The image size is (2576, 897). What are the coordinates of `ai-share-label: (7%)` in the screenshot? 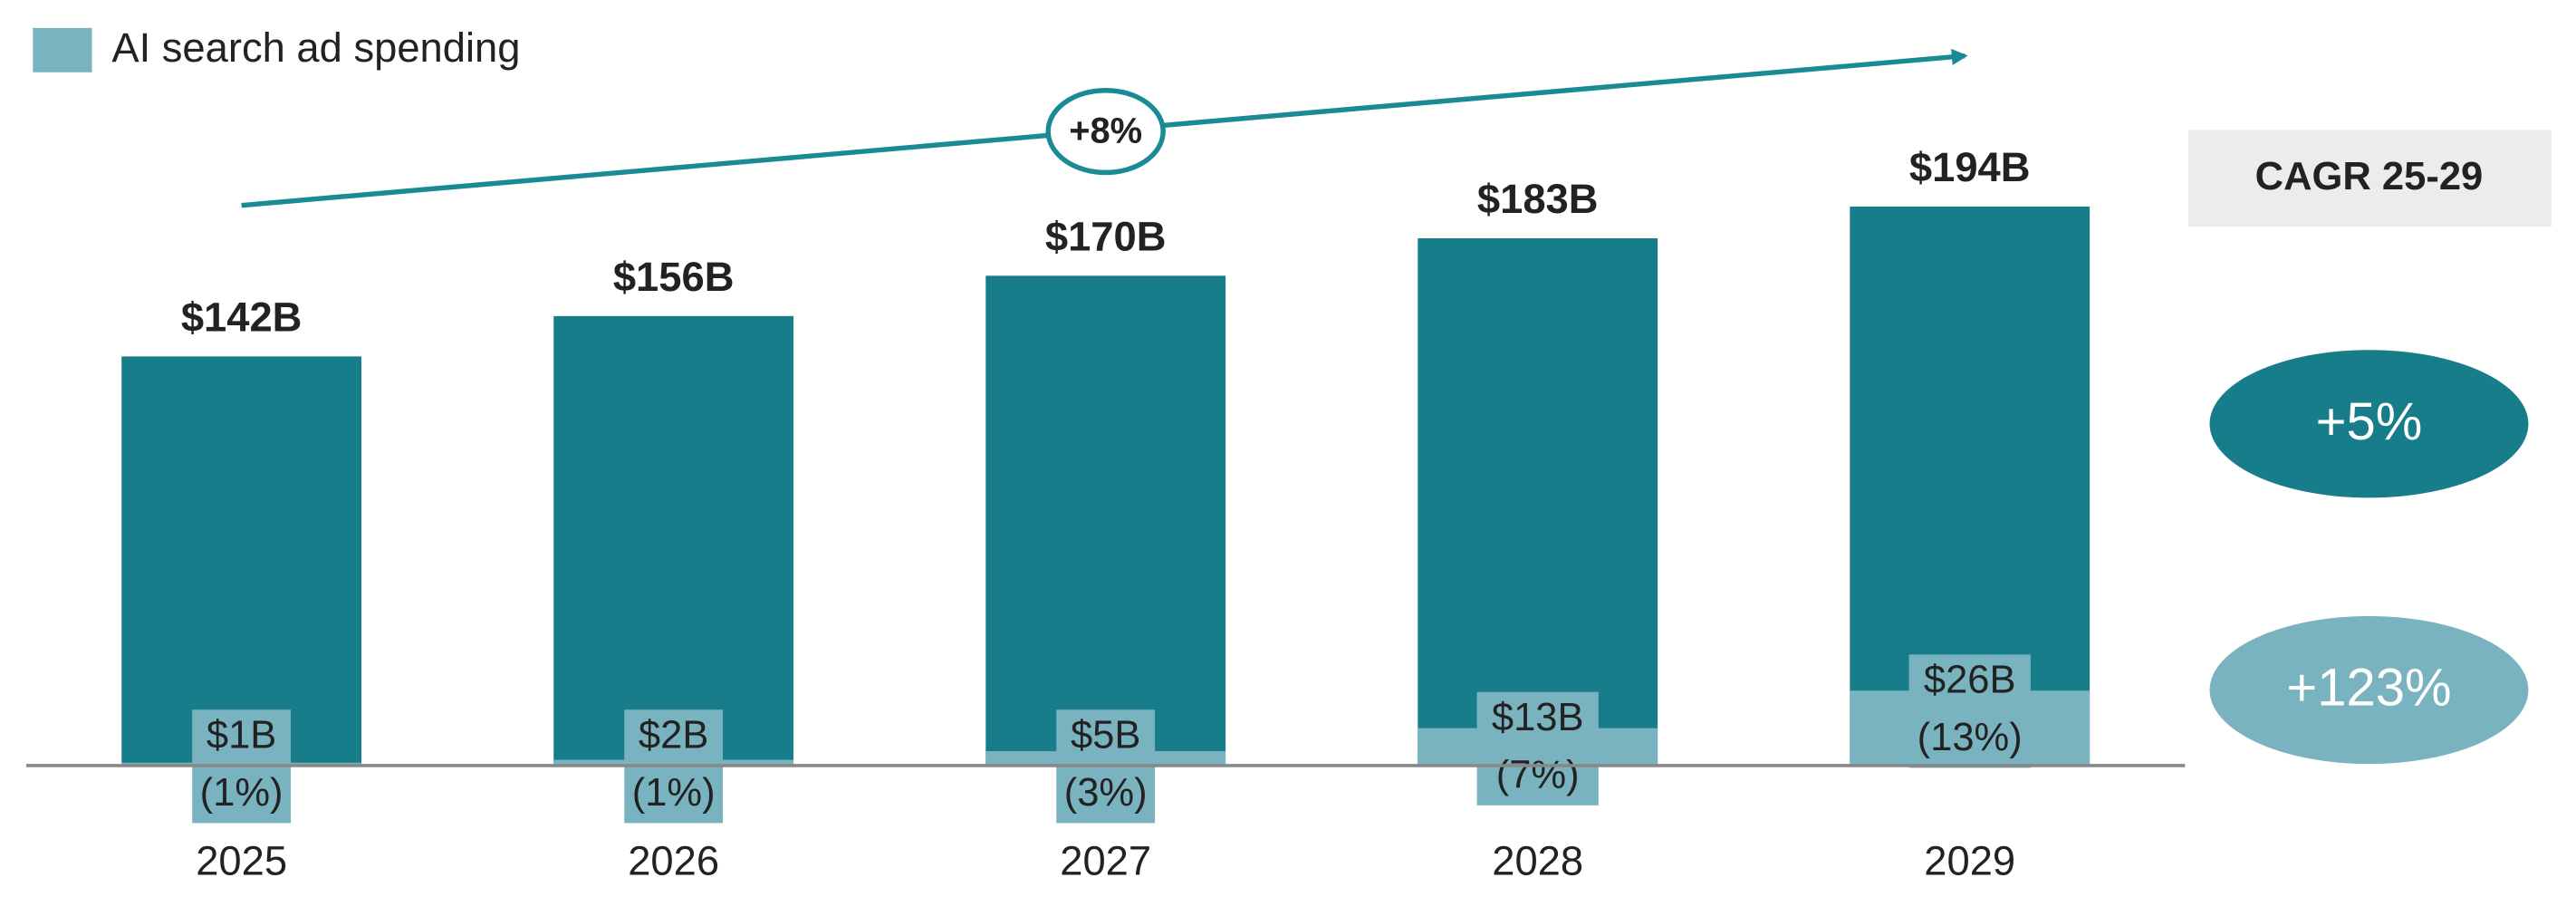 It's located at (1538, 775).